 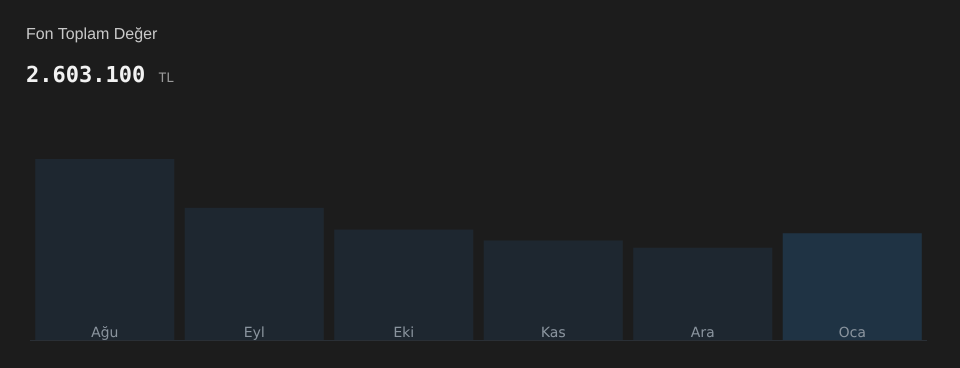 What do you see at coordinates (92, 34) in the screenshot?
I see `chart-title: Fon Toplam Değer` at bounding box center [92, 34].